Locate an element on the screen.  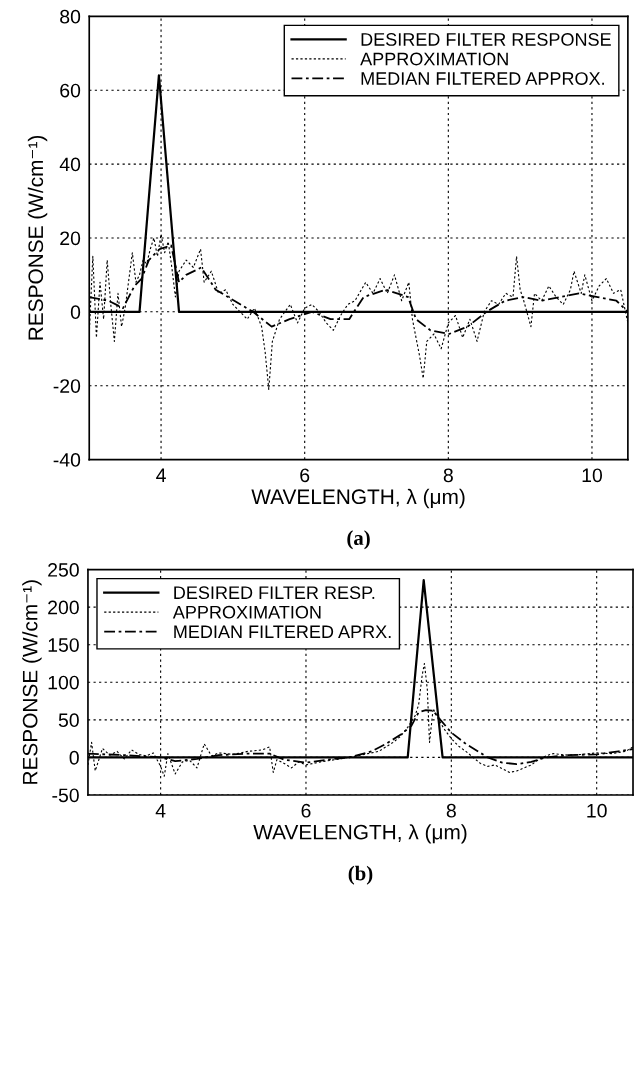
y-tick-label: 150 is located at coordinates (63, 645).